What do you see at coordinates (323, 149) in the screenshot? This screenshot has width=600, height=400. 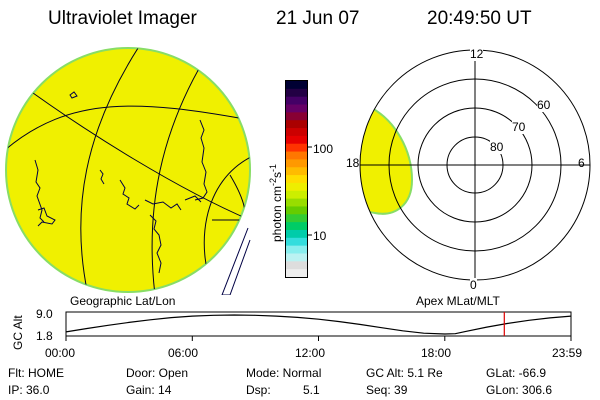 I see `colorbar-tick-100: 100` at bounding box center [323, 149].